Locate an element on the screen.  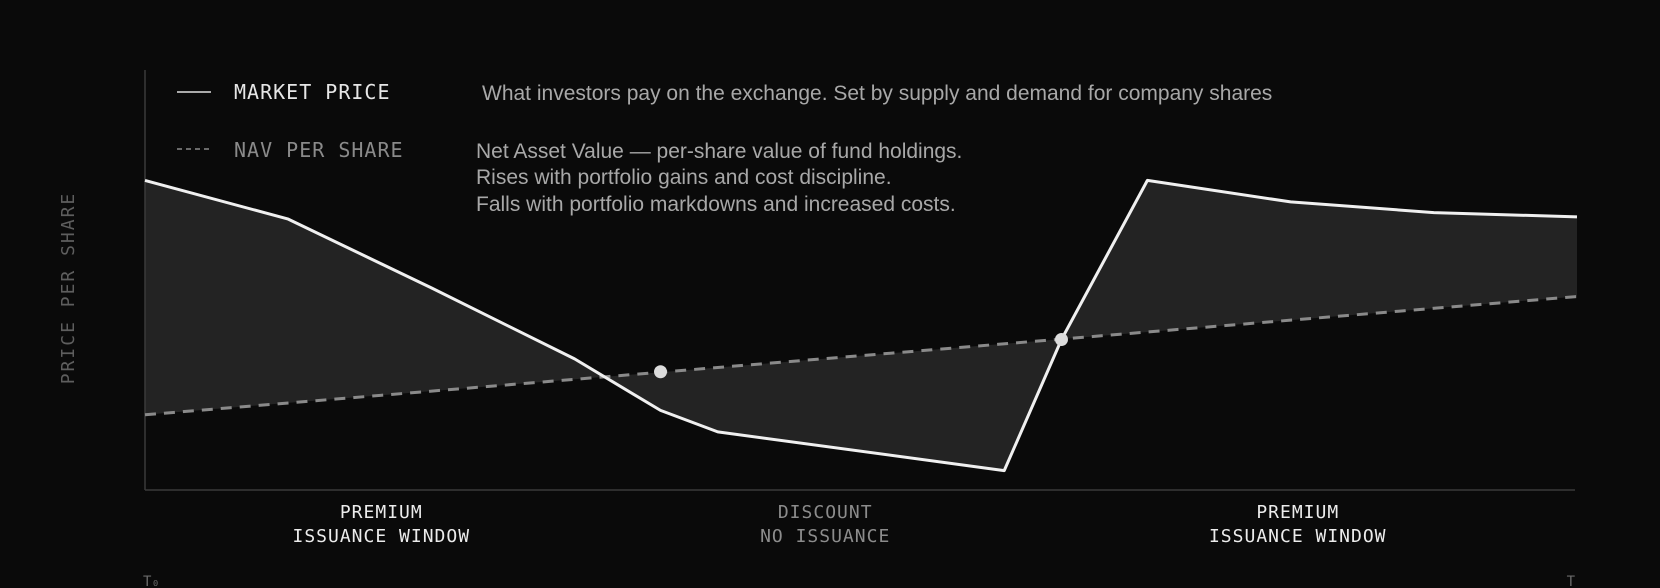
region-label-1-line-2: ISSUANCE WINDOW is located at coordinates (381, 536).